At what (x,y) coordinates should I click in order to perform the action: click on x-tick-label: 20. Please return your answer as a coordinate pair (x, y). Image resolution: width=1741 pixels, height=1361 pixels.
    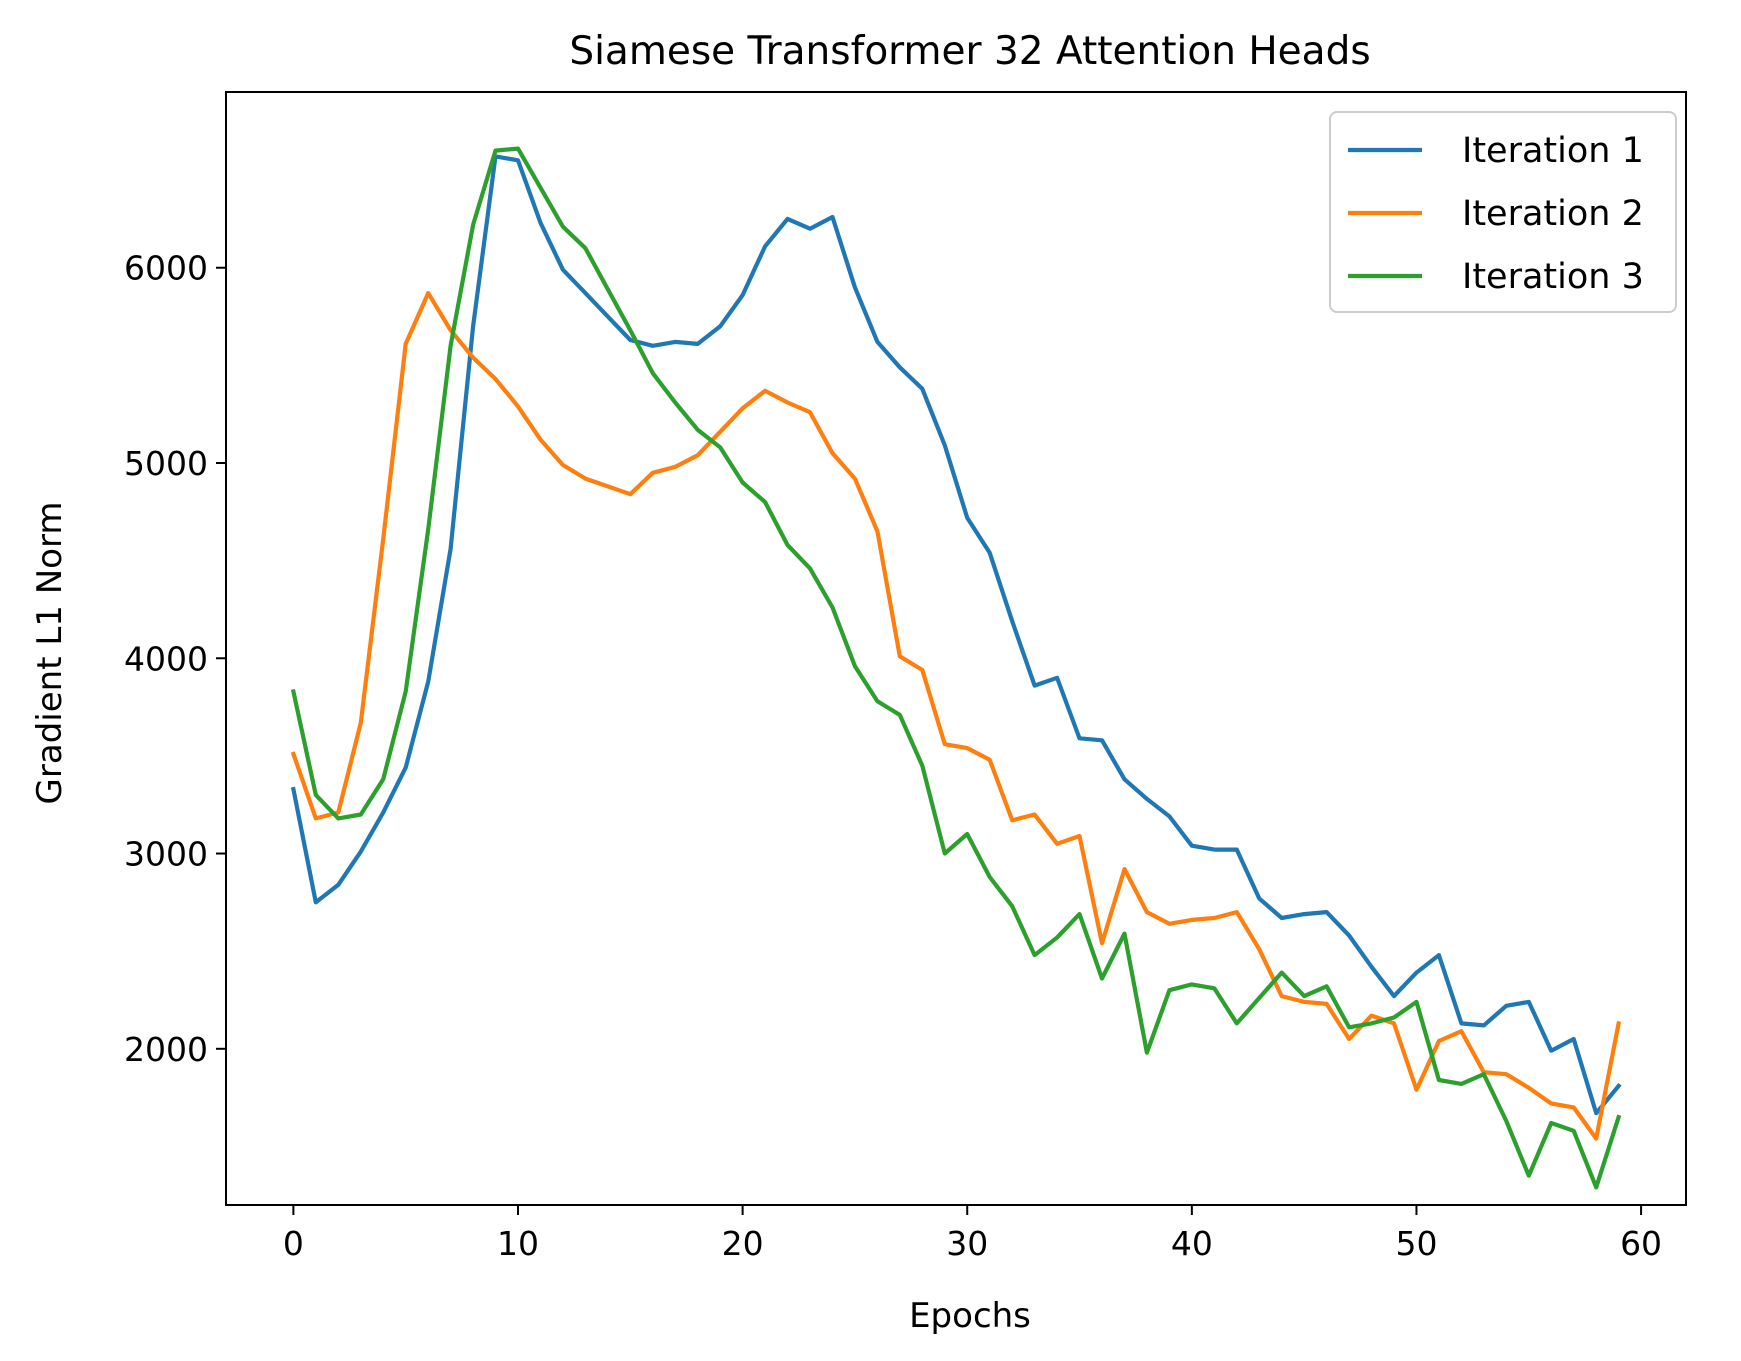
    Looking at the image, I should click on (743, 1243).